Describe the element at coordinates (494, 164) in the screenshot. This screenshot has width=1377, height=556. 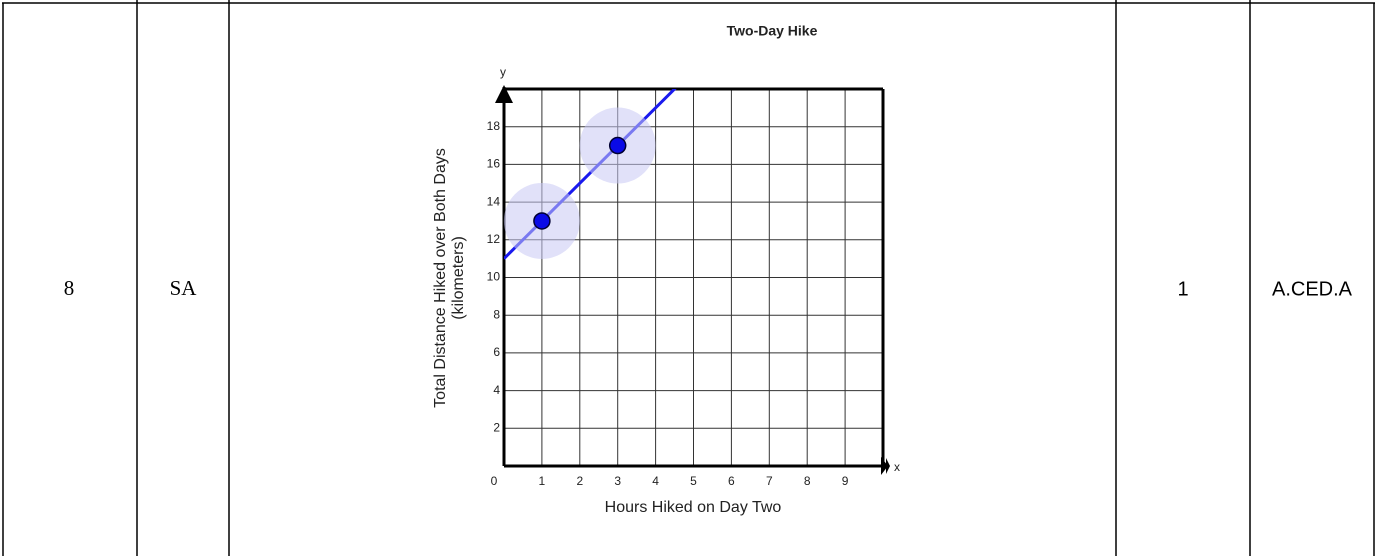
I see `y-tick-label: 16` at that location.